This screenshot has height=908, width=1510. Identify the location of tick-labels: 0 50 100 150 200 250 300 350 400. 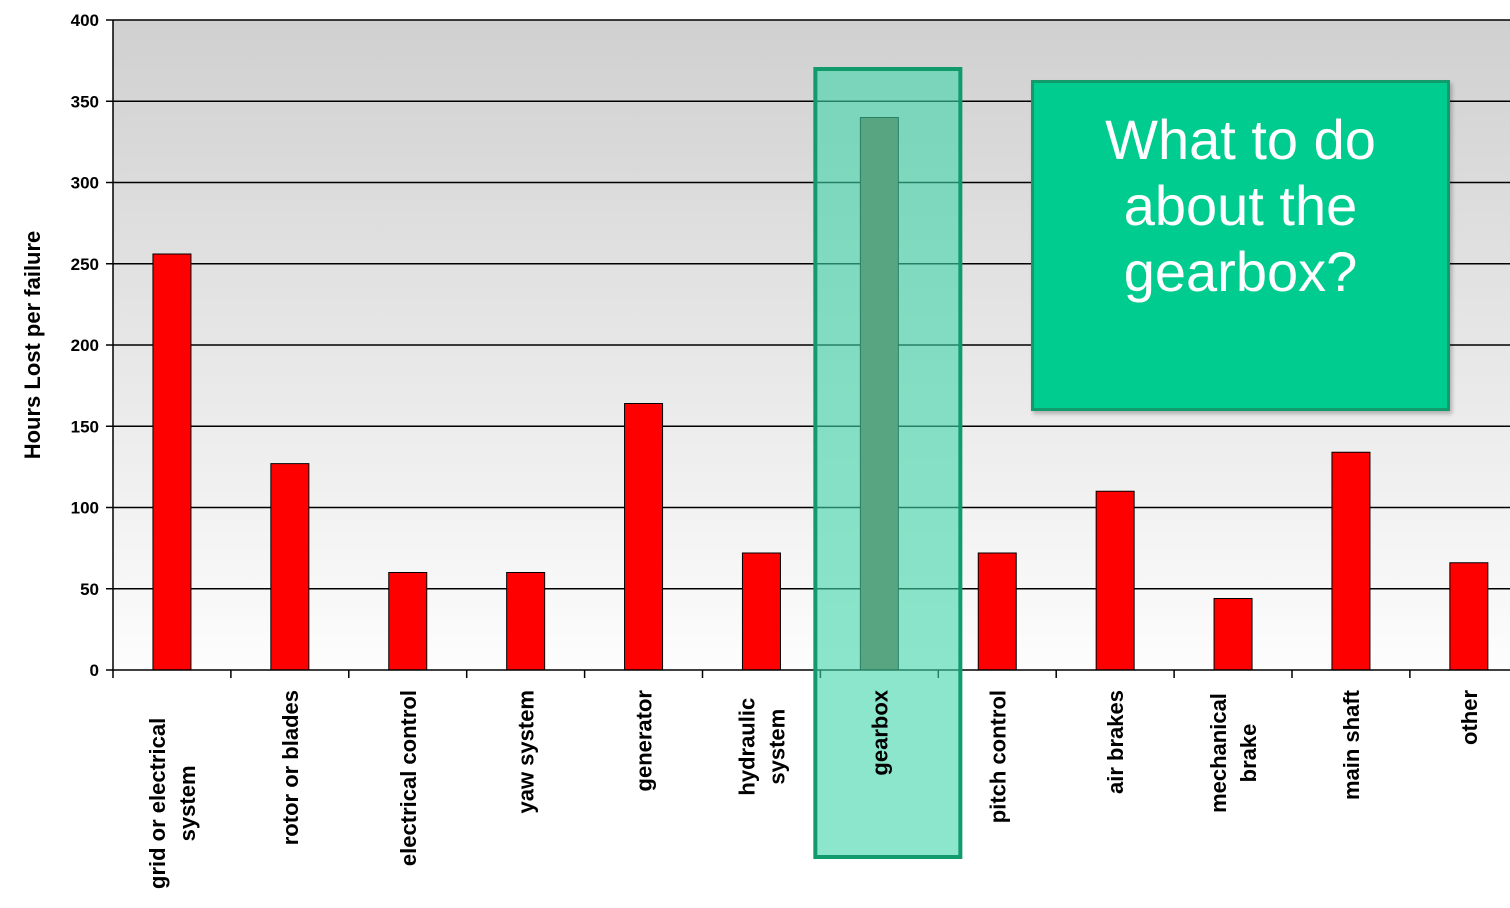
(85, 345).